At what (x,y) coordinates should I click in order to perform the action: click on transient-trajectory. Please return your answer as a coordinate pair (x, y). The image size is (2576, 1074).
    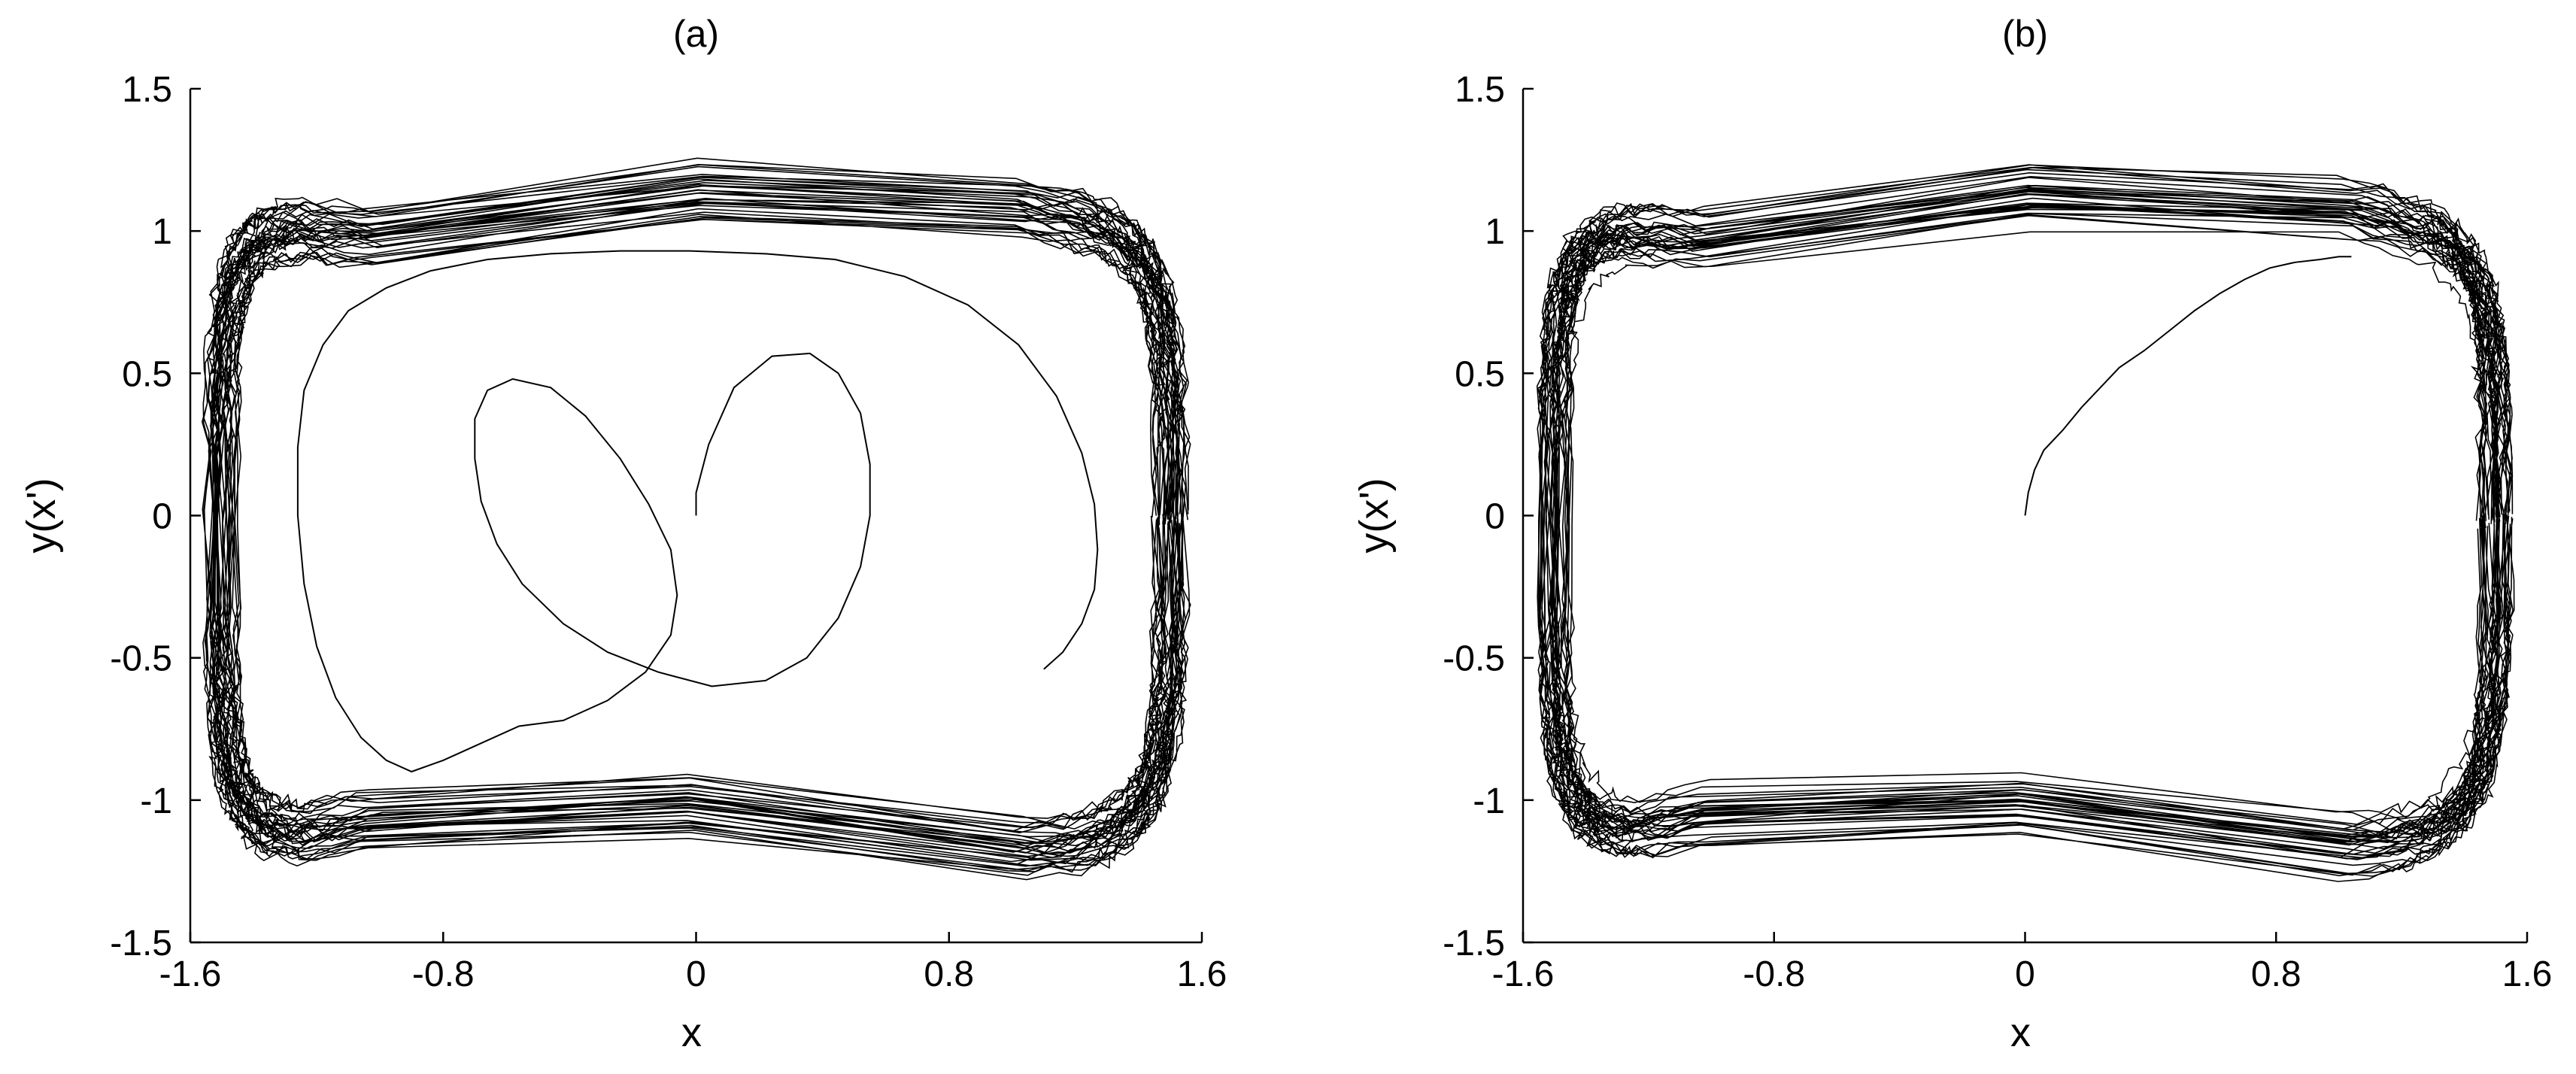
    Looking at the image, I should click on (2188, 386).